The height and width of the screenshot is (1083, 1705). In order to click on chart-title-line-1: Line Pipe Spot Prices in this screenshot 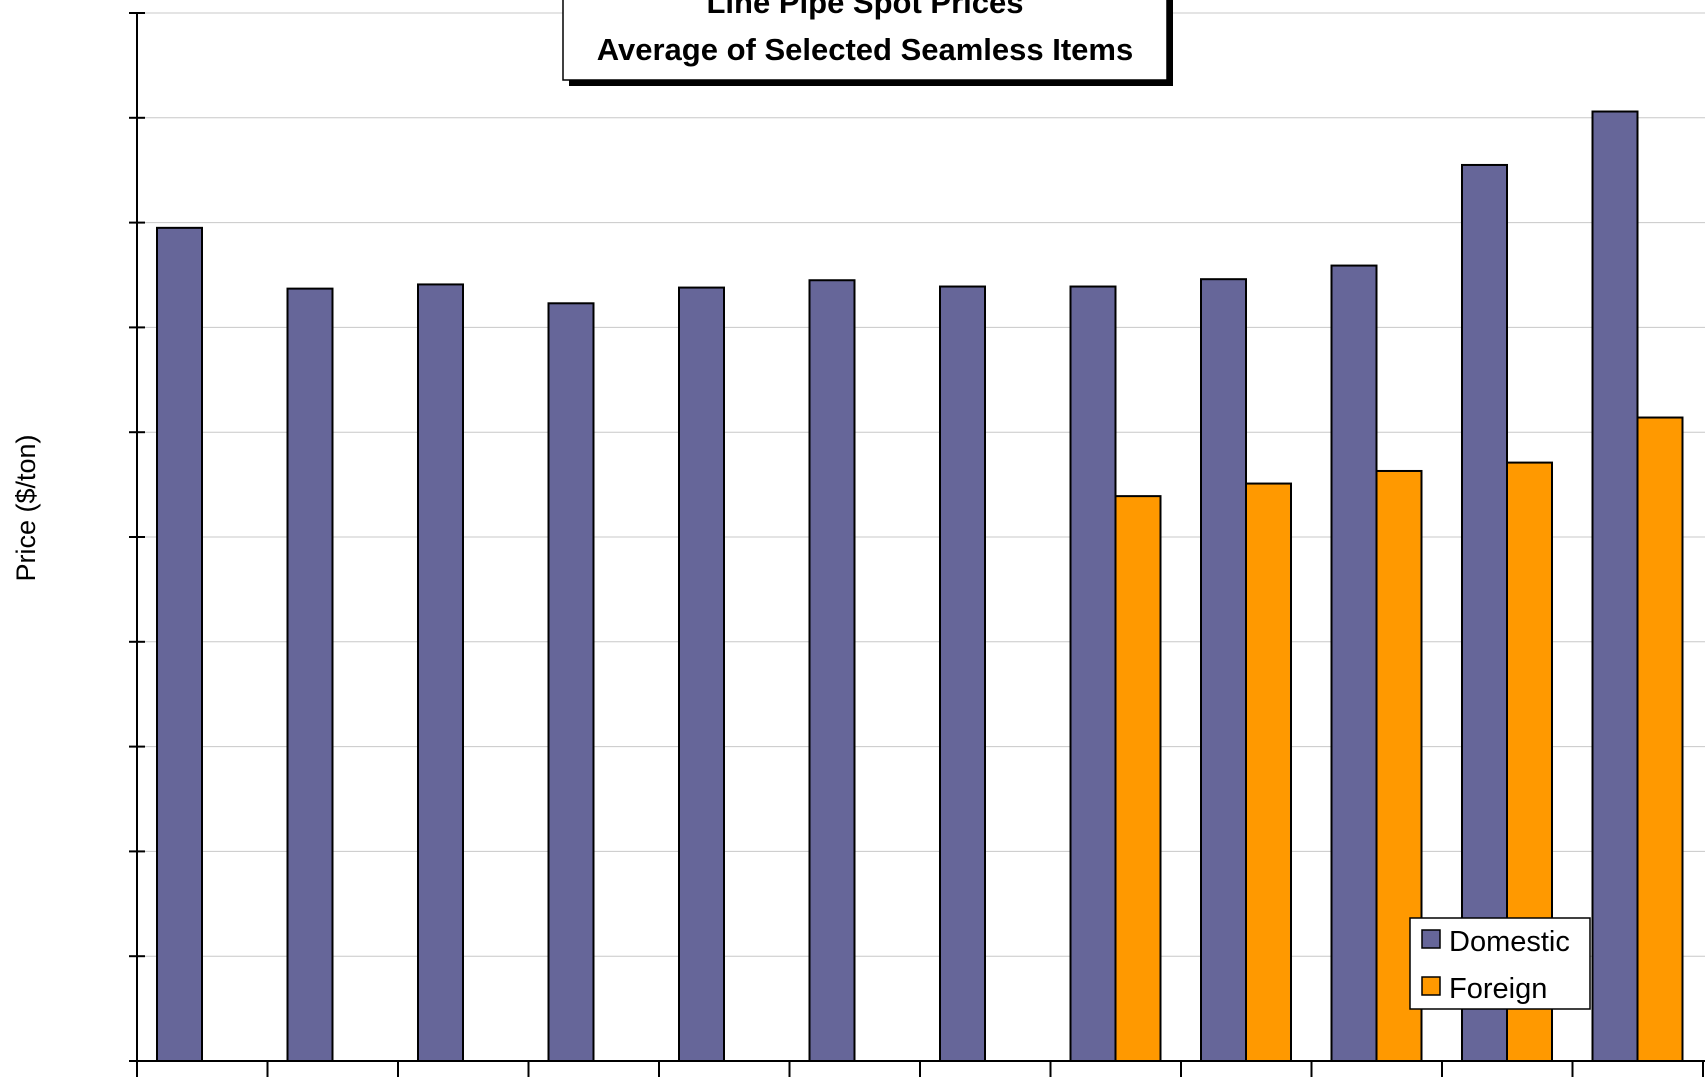, I will do `click(865, 10)`.